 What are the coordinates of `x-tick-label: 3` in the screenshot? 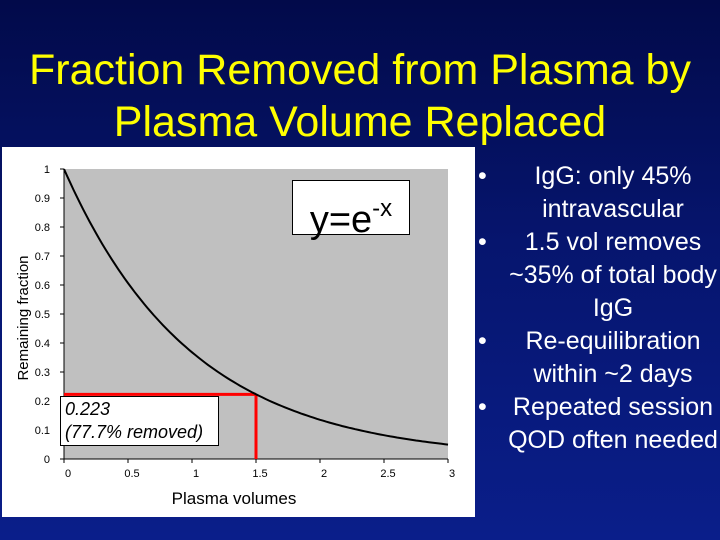 It's located at (452, 474).